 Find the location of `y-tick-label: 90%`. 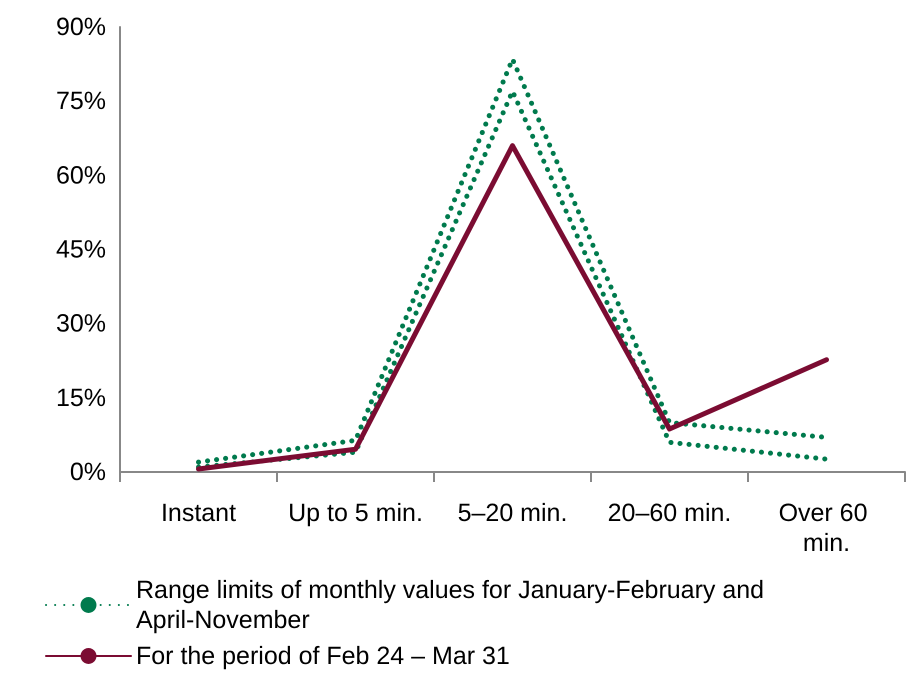

y-tick-label: 90% is located at coordinates (81, 27).